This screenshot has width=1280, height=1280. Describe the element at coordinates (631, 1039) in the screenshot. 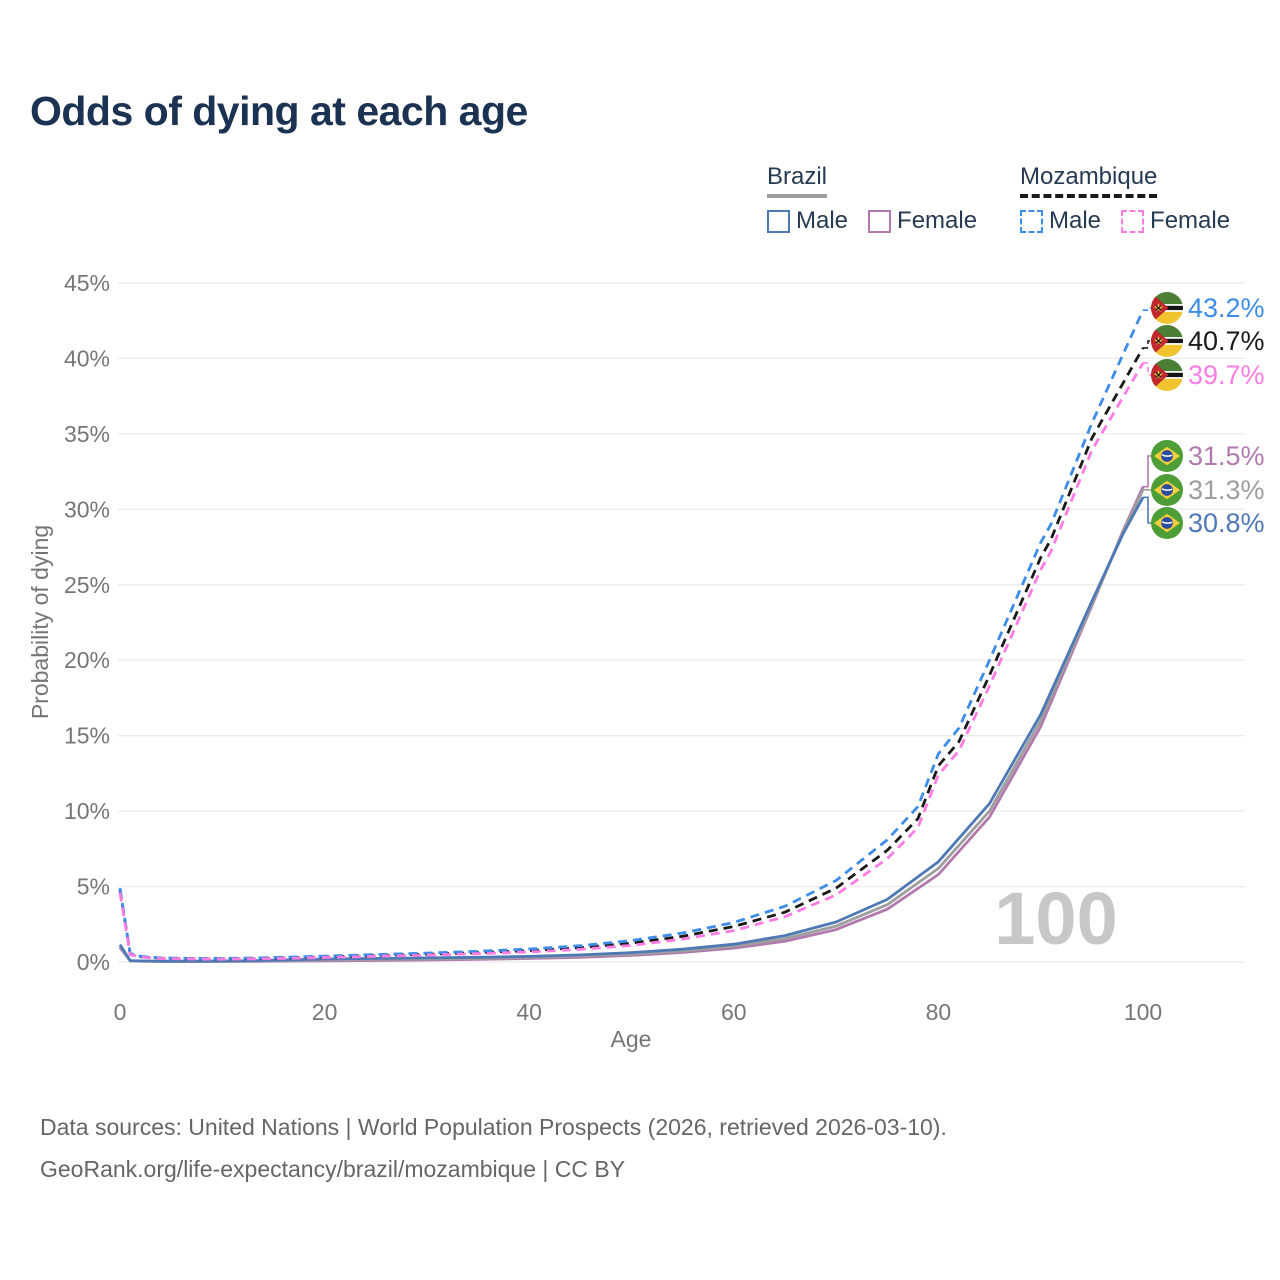

I see `x-axis-label: Age` at that location.